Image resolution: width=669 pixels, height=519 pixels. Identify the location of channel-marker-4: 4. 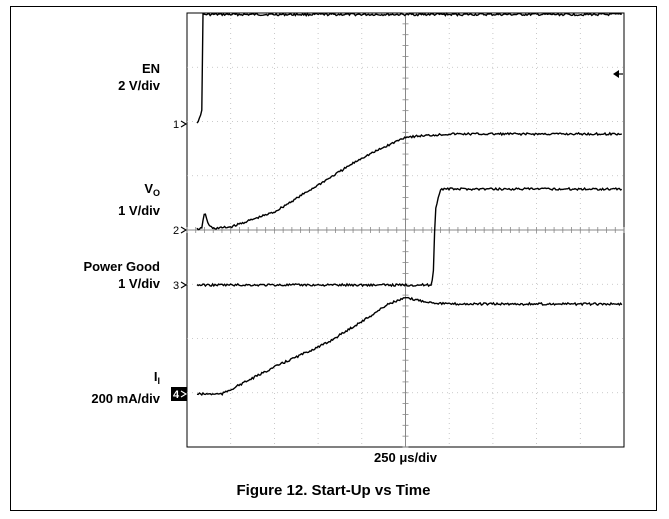
(179, 394).